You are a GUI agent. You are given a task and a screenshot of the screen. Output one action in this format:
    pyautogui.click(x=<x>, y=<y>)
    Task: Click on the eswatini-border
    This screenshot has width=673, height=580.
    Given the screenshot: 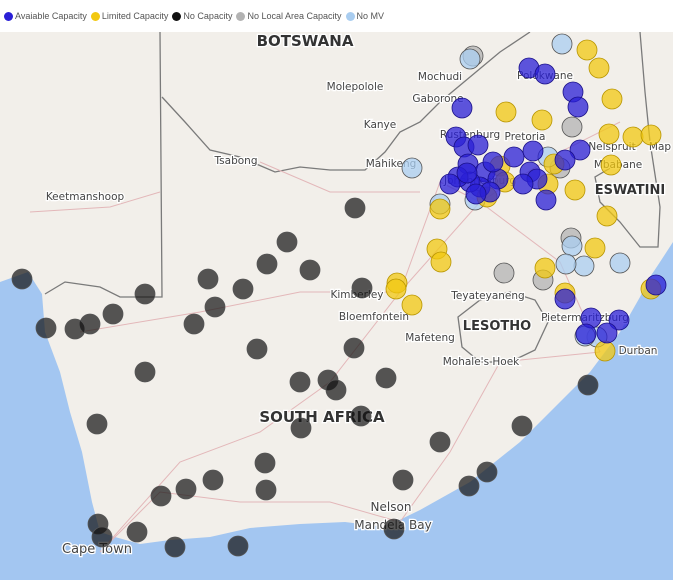 What is the action you would take?
    pyautogui.click(x=627, y=140)
    